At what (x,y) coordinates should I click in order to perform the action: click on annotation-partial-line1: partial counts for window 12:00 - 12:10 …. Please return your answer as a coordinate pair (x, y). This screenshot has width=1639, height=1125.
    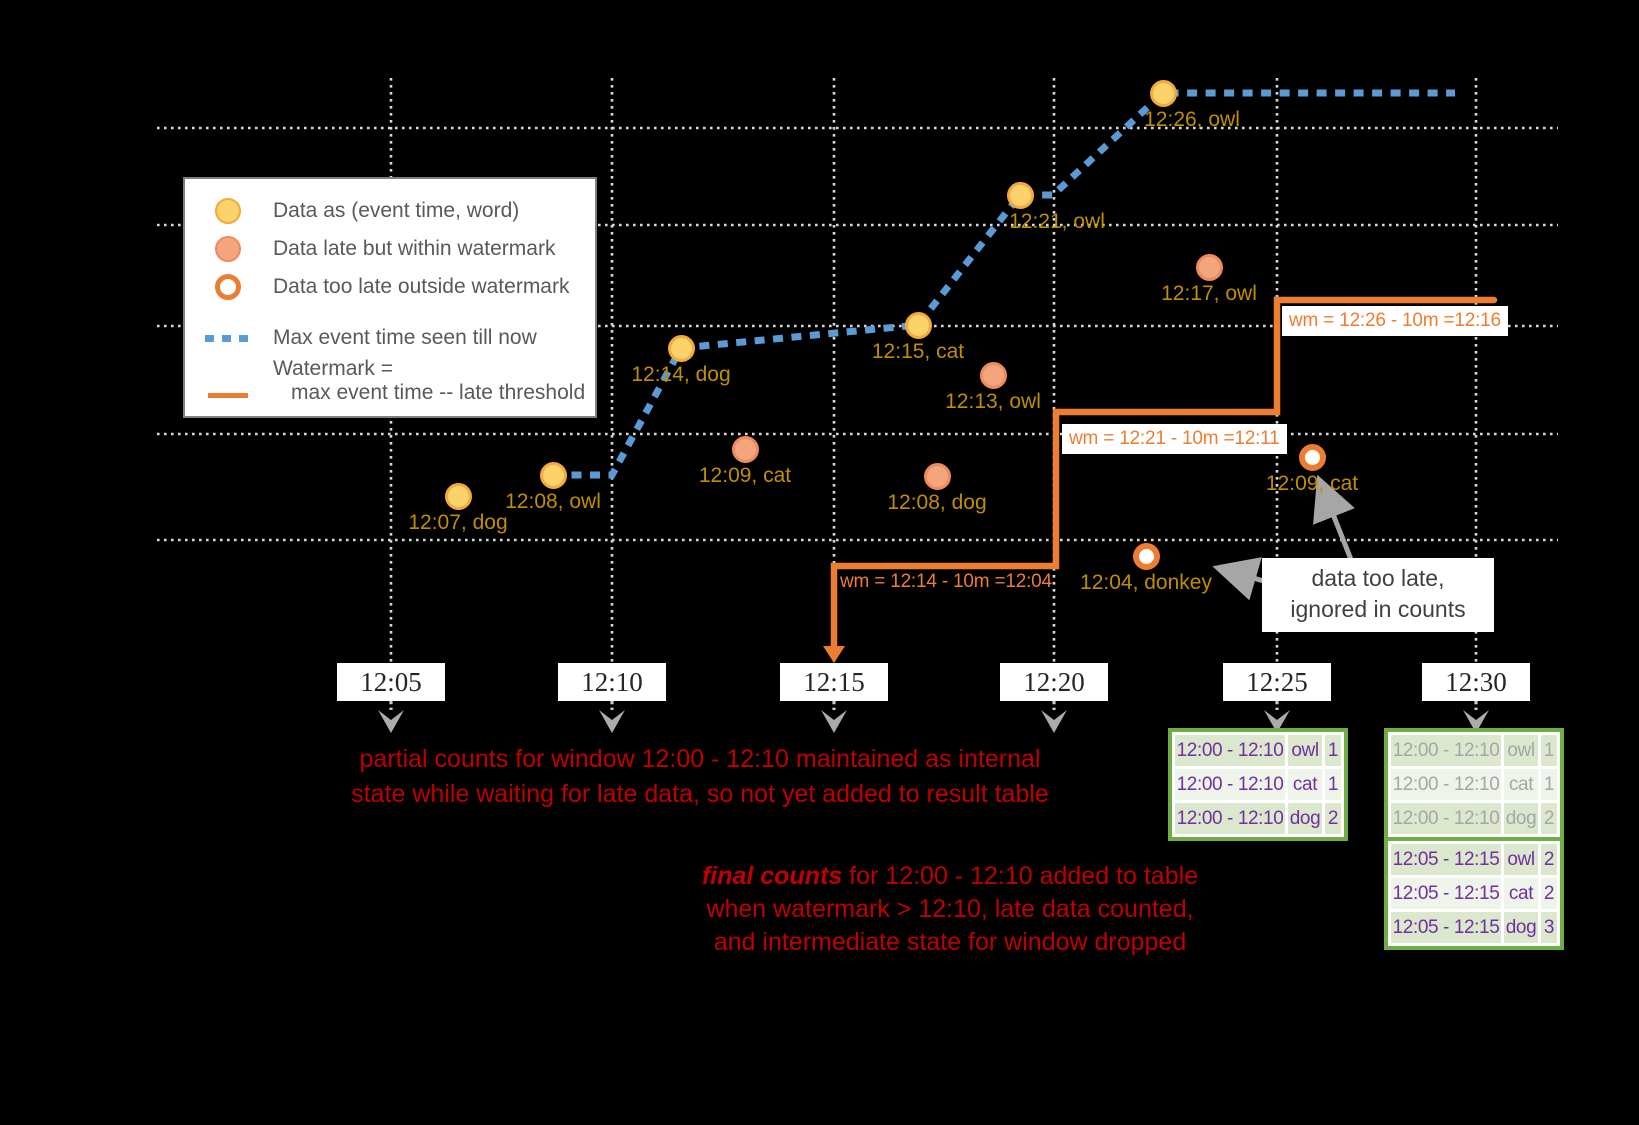
    Looking at the image, I should click on (700, 759).